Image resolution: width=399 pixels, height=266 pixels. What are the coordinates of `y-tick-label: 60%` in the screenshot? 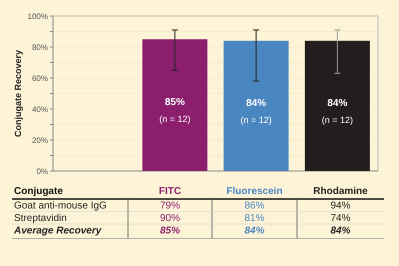 It's located at (40, 78).